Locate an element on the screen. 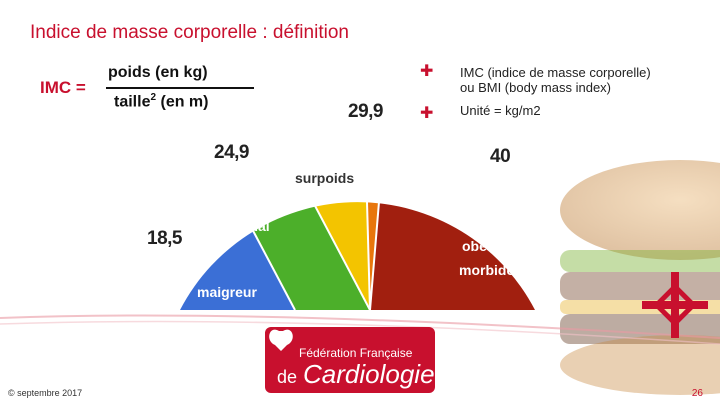 This screenshot has width=720, height=410. bmi-formula: IMC = poids (en kg) taille2 (en m) is located at coordinates (147, 89).